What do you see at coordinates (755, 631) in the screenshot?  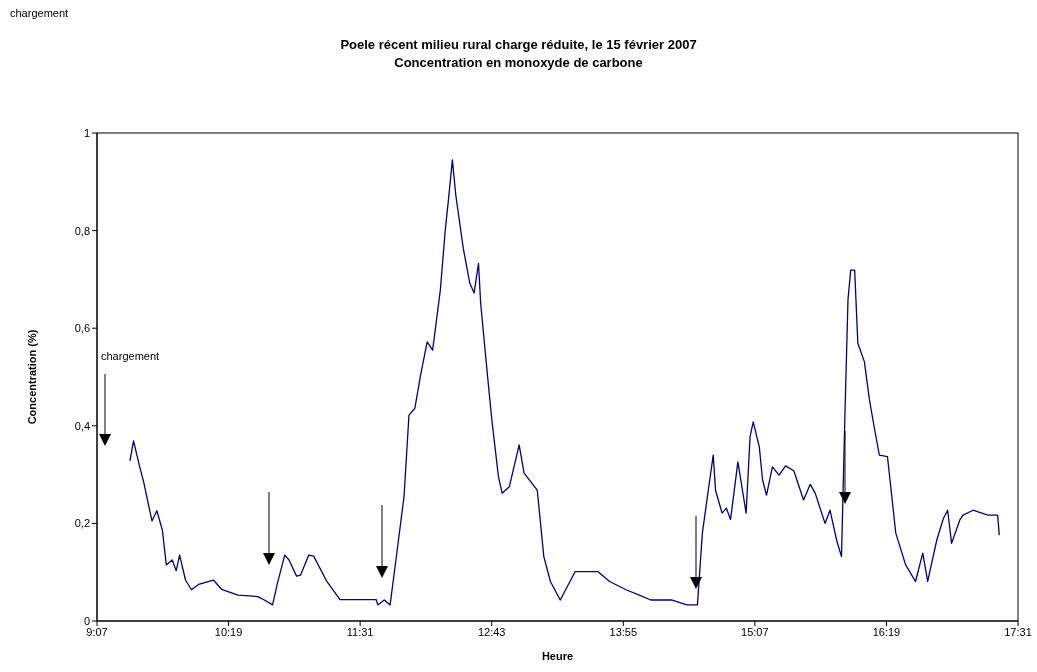 I see `x-tick-label: 15:07` at bounding box center [755, 631].